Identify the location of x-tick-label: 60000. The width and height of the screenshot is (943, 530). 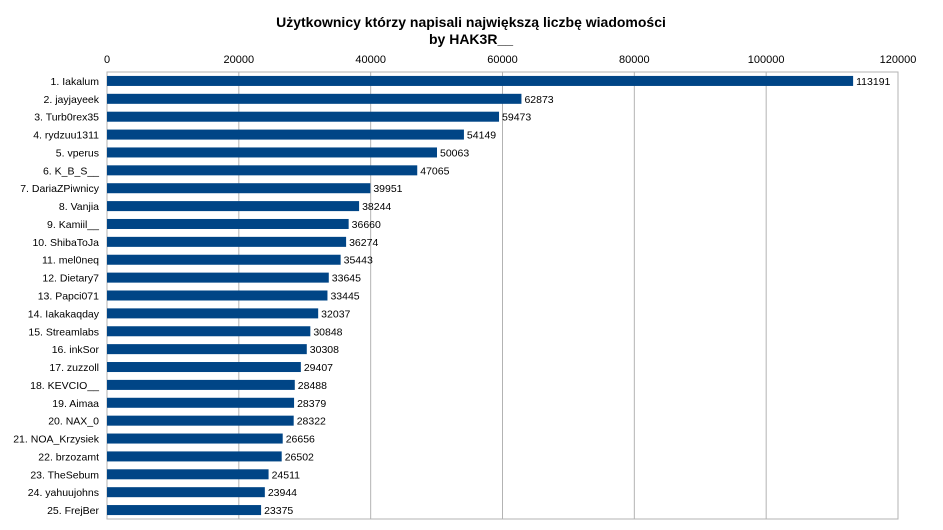
(502, 60).